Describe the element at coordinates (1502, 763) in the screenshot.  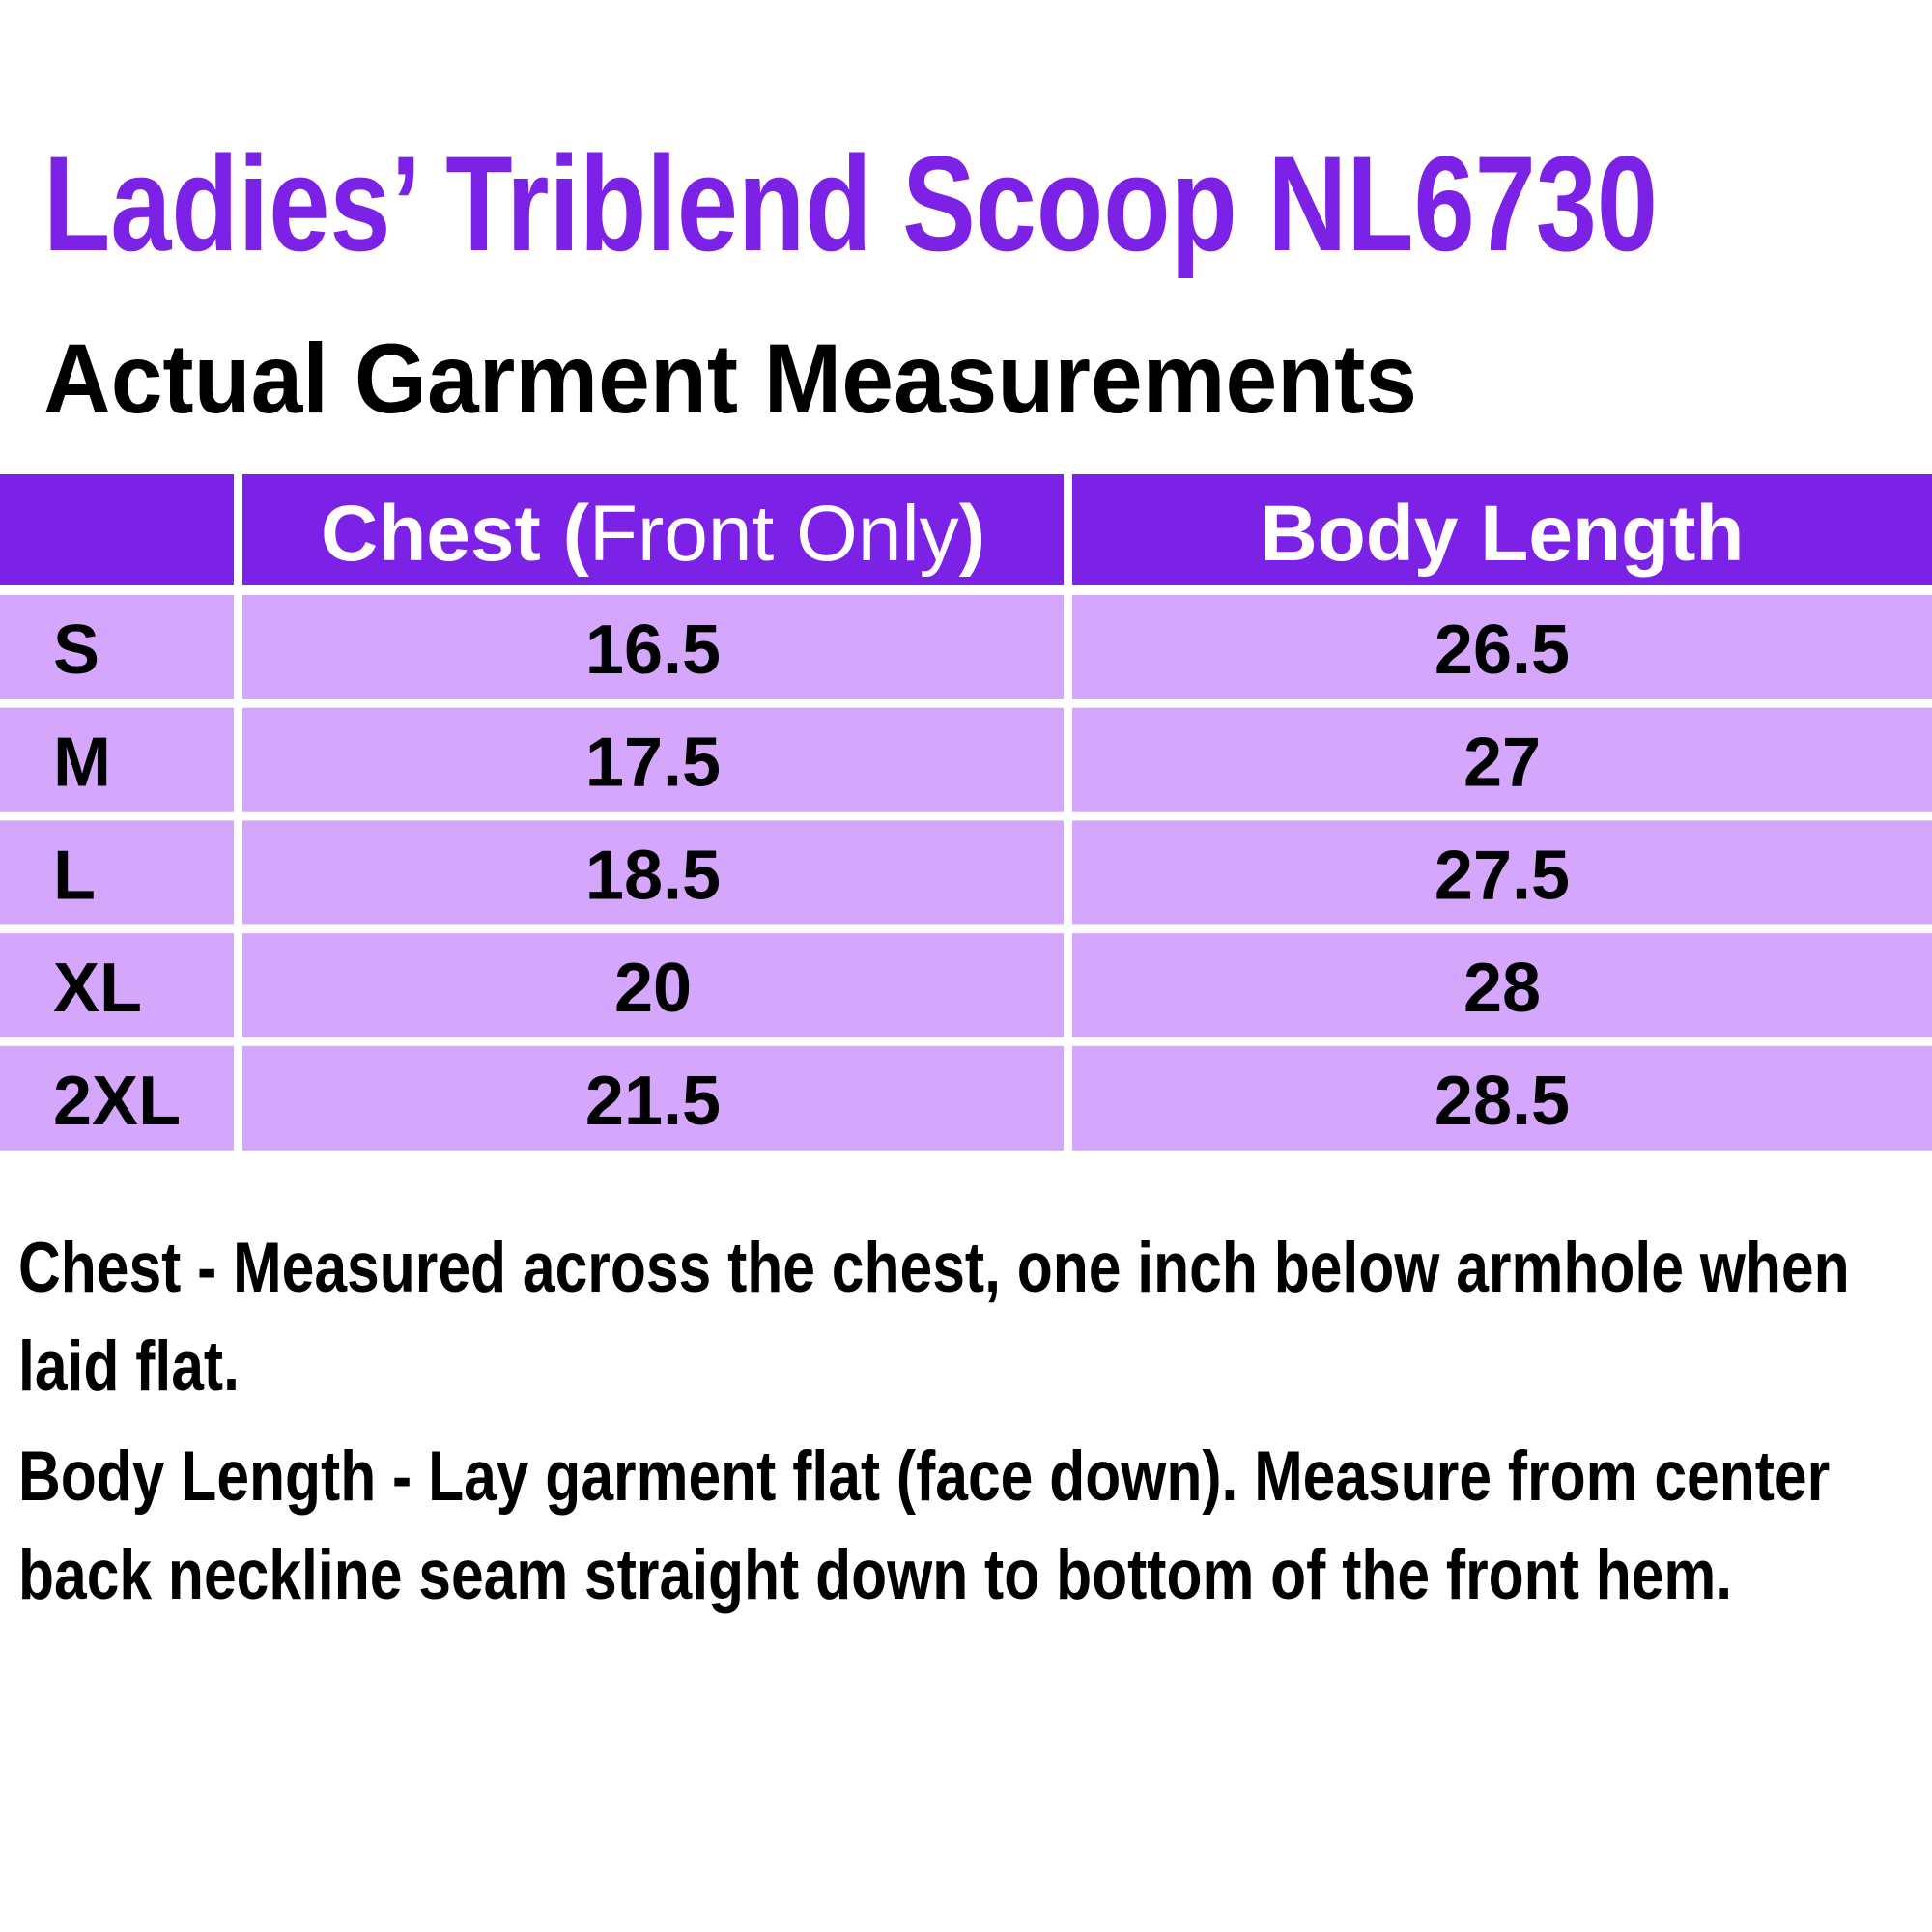
I see `measurement: 27` at that location.